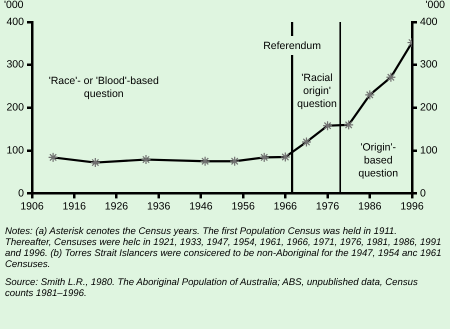 Image resolution: width=450 pixels, height=329 pixels. What do you see at coordinates (21, 193) in the screenshot?
I see `y-tick-label: 0` at bounding box center [21, 193].